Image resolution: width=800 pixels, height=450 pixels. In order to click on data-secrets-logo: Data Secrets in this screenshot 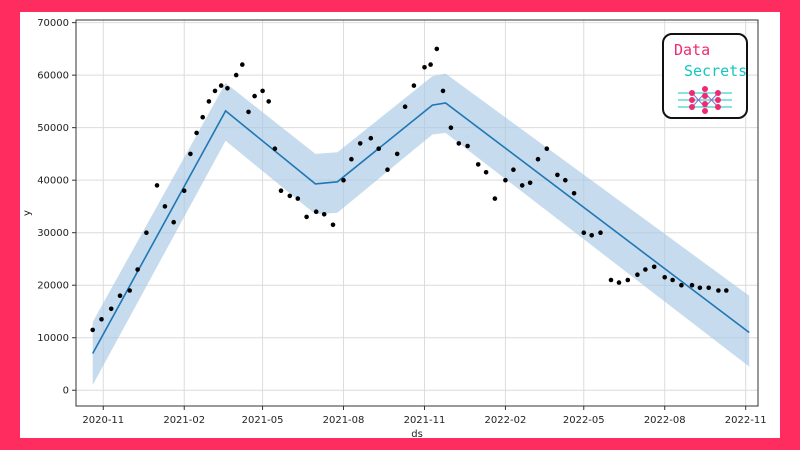, I will do `click(705, 76)`.